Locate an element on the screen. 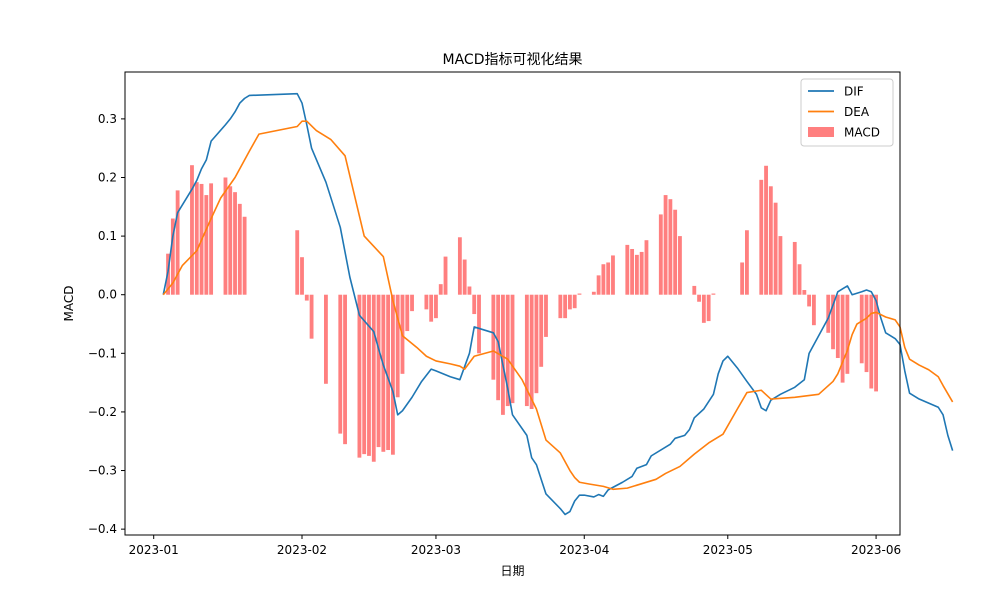  y-tick-label: 0.0 is located at coordinates (107, 295).